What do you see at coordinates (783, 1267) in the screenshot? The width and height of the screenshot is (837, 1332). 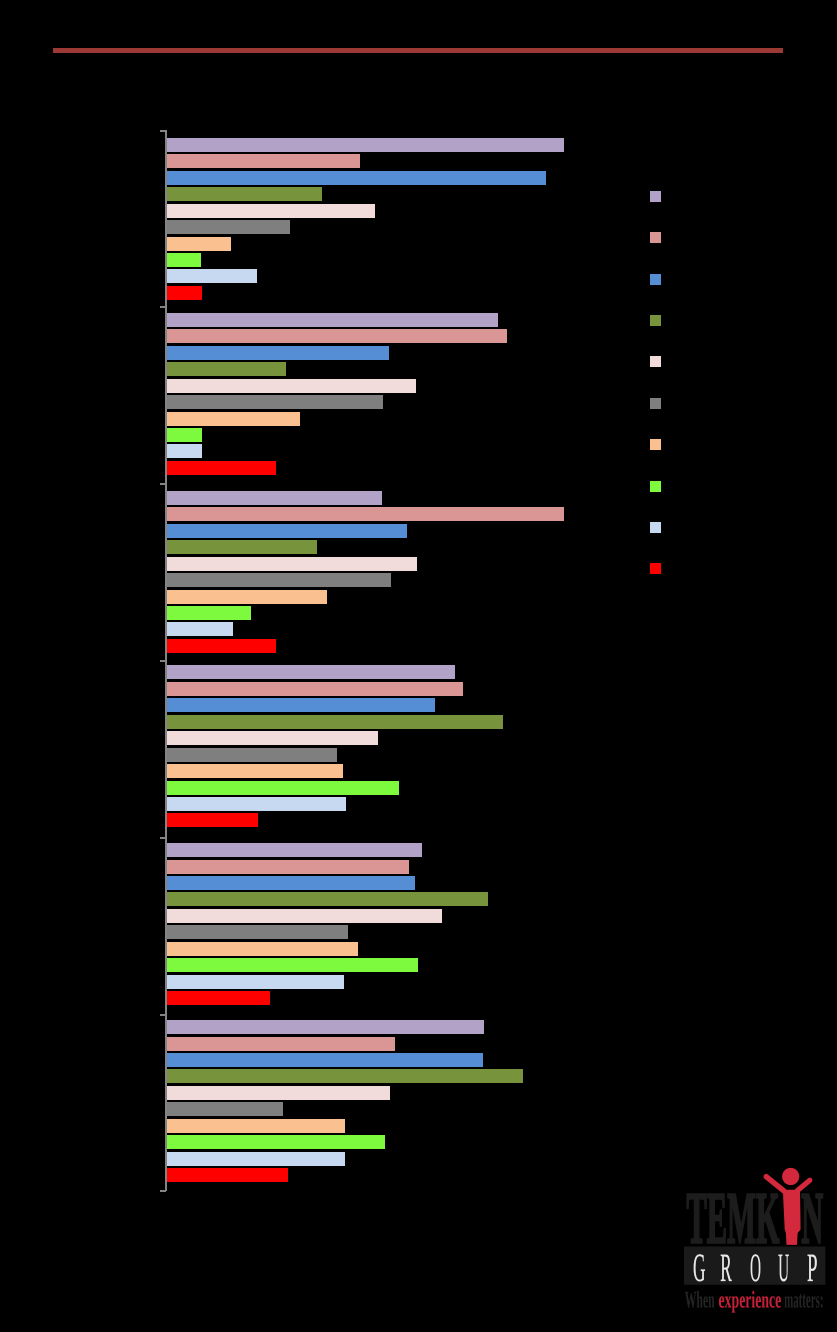 I see `svg-text: U` at bounding box center [783, 1267].